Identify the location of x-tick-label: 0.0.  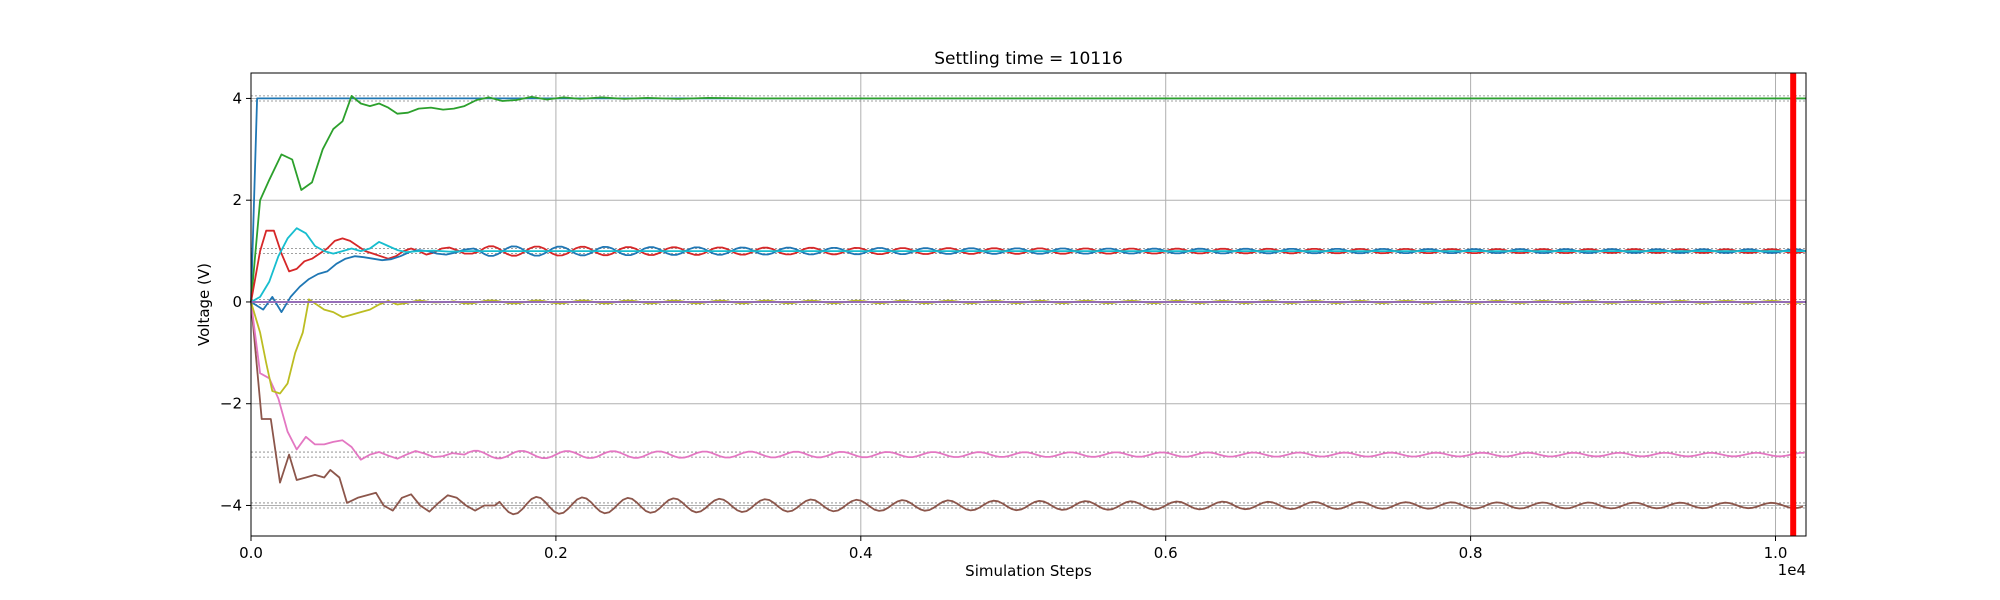
(251, 553).